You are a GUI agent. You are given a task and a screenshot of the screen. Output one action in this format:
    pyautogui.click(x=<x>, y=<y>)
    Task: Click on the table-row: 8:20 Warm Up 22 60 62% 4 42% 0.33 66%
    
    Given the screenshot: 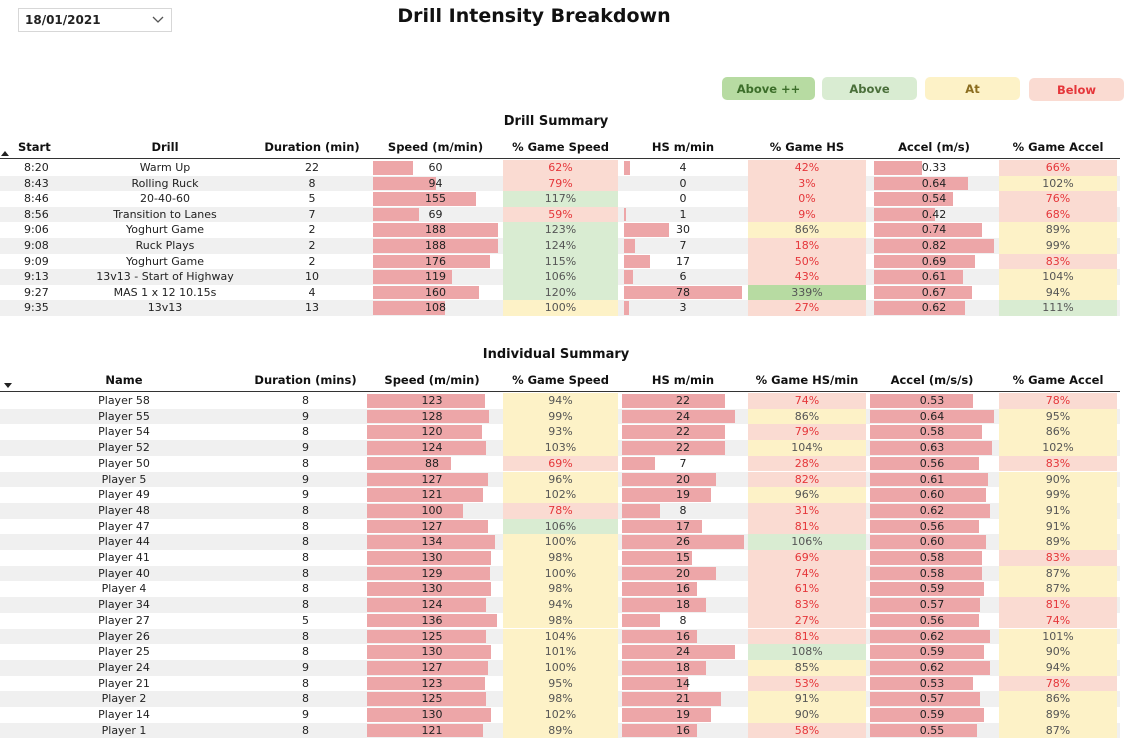 What is the action you would take?
    pyautogui.click(x=560, y=168)
    